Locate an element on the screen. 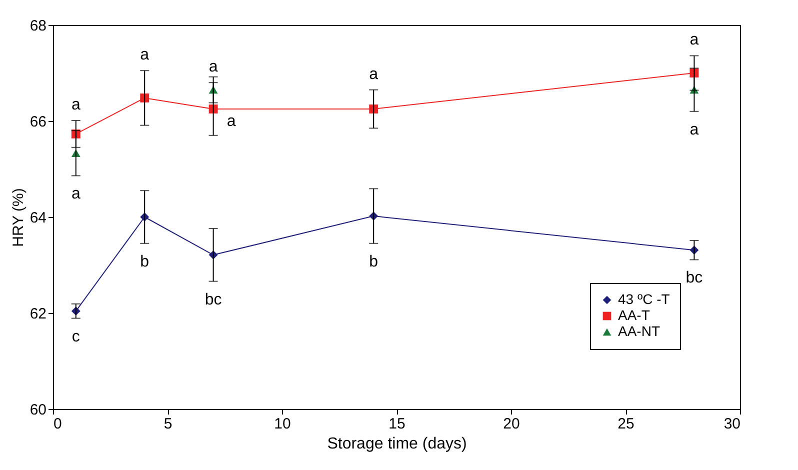  legend-label: 43 ºC -T is located at coordinates (644, 299).